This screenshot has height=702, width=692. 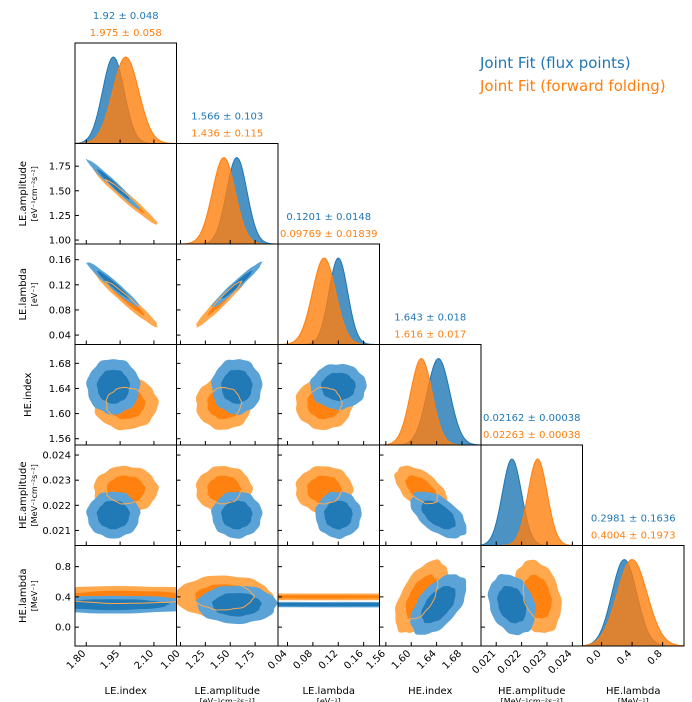 I want to click on marginal-le-index, so click(x=126, y=100).